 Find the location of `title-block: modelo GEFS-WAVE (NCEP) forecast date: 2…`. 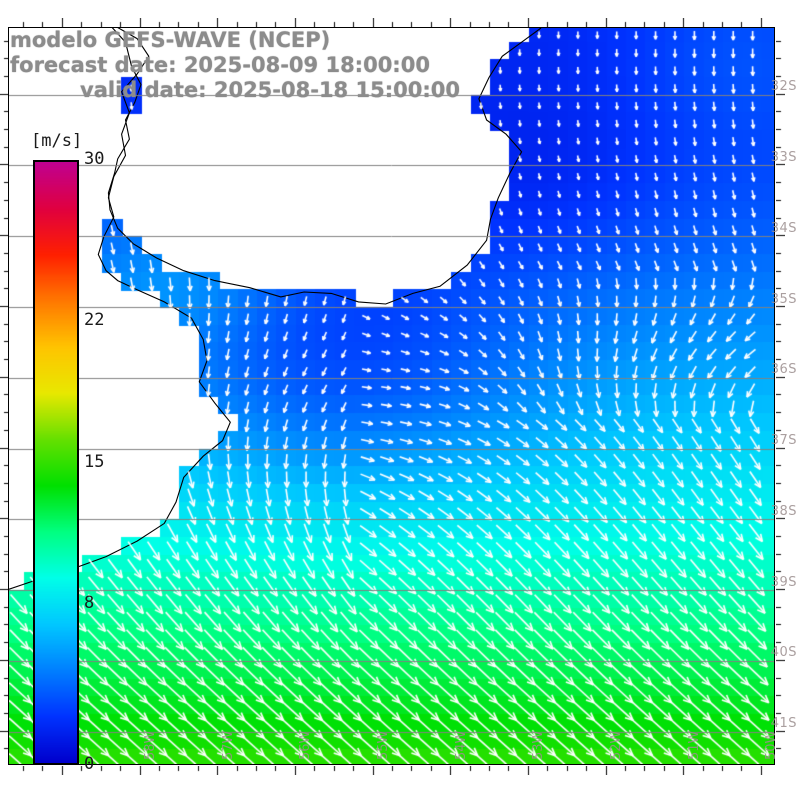

title-block: modelo GEFS-WAVE (NCEP) forecast date: 2… is located at coordinates (270, 65).